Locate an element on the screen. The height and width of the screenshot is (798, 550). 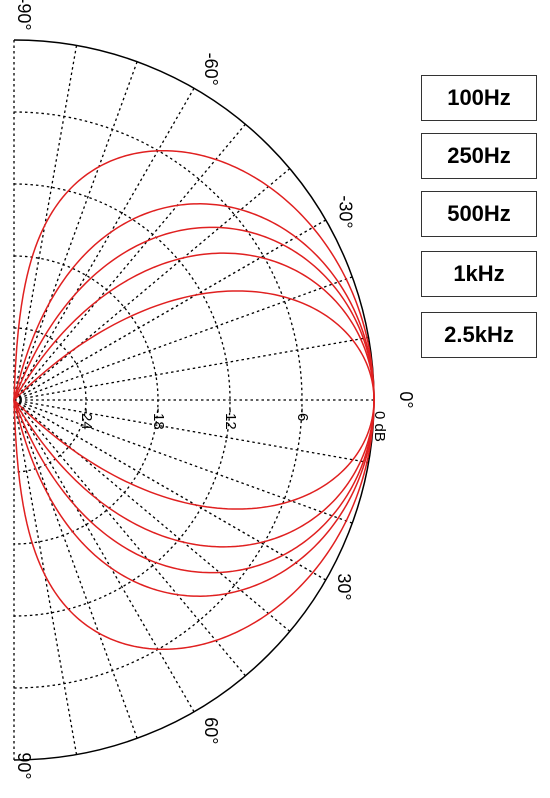
legend-250hz: 250Hz is located at coordinates (479, 156).